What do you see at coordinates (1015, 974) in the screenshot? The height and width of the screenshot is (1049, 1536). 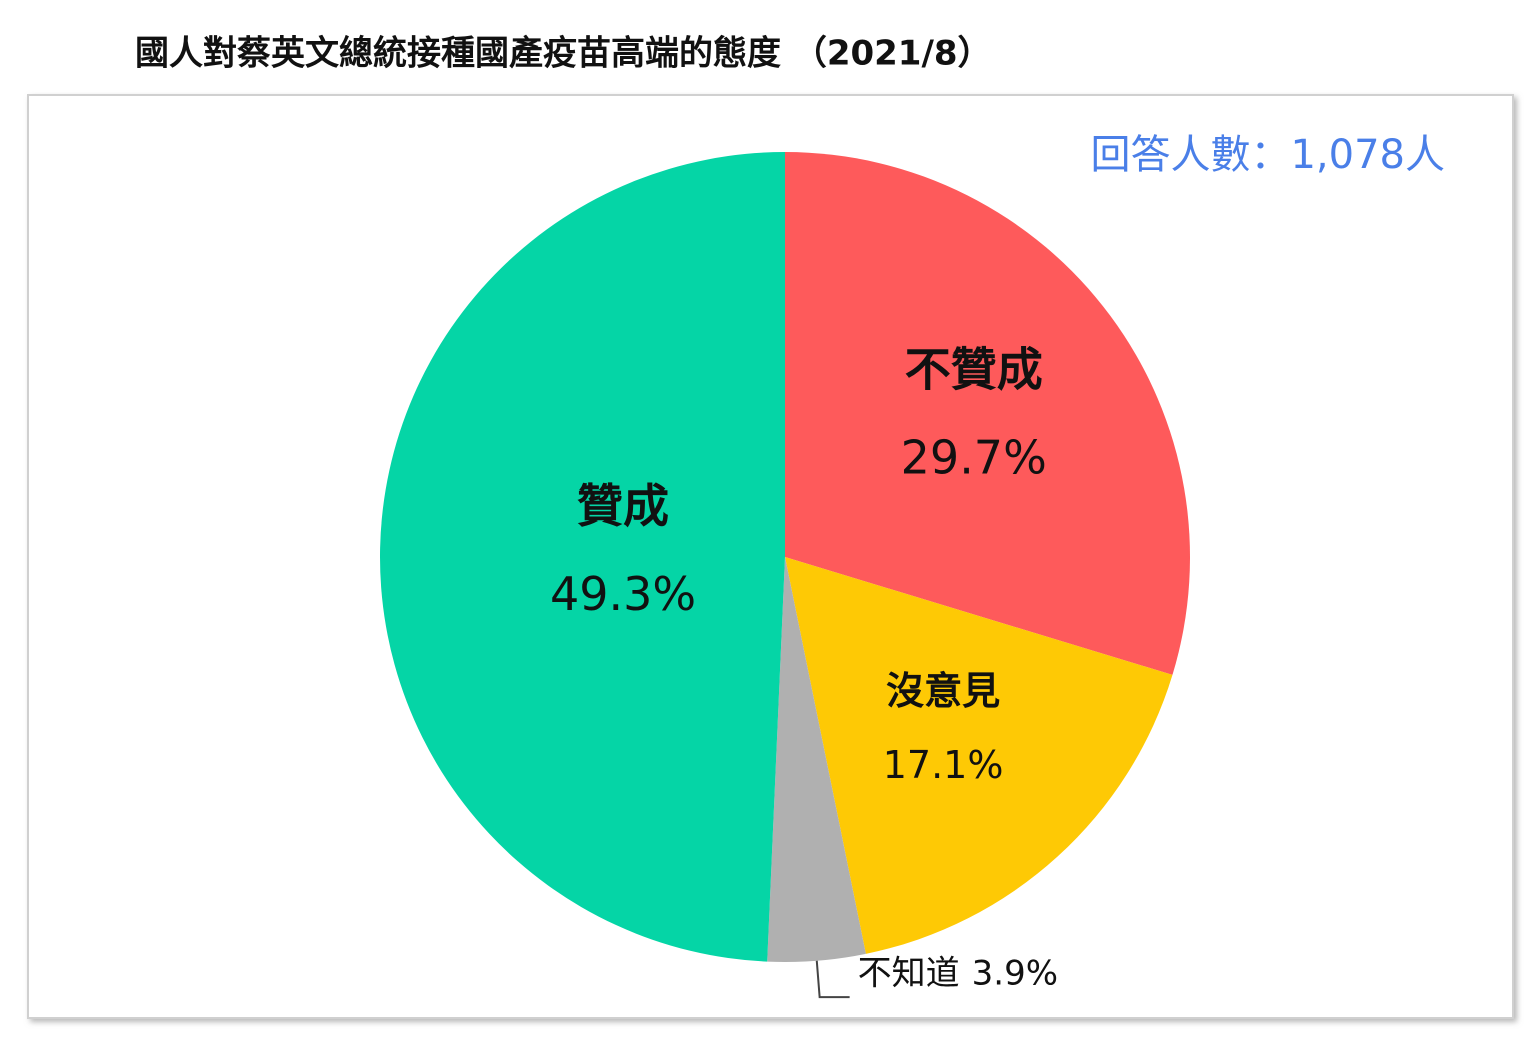 I see `slice-value-label: 3.9%` at bounding box center [1015, 974].